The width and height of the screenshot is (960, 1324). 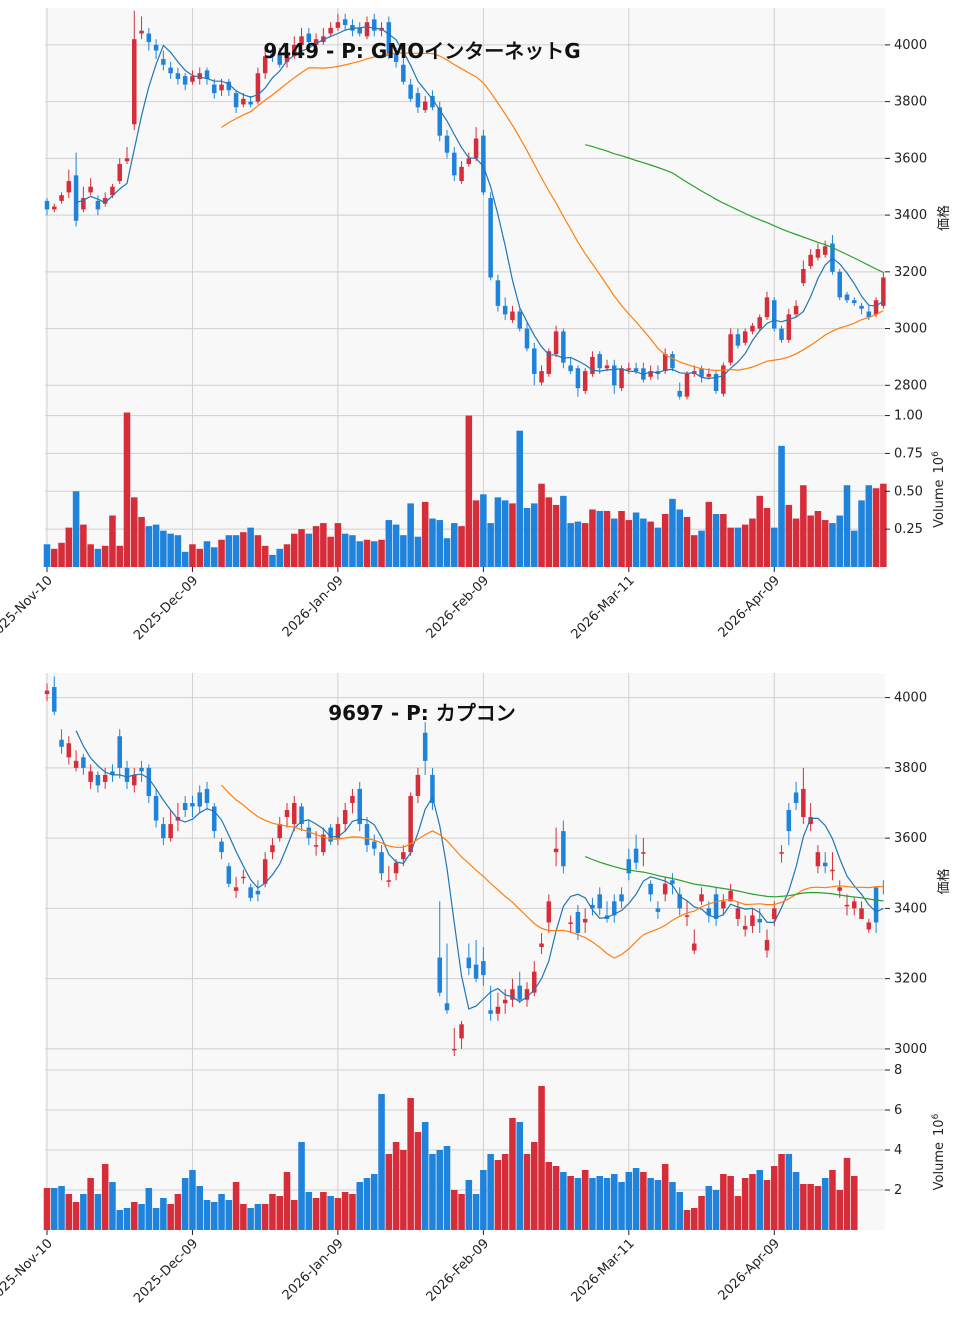 What do you see at coordinates (898, 1150) in the screenshot?
I see `volume-tick-label: 4` at bounding box center [898, 1150].